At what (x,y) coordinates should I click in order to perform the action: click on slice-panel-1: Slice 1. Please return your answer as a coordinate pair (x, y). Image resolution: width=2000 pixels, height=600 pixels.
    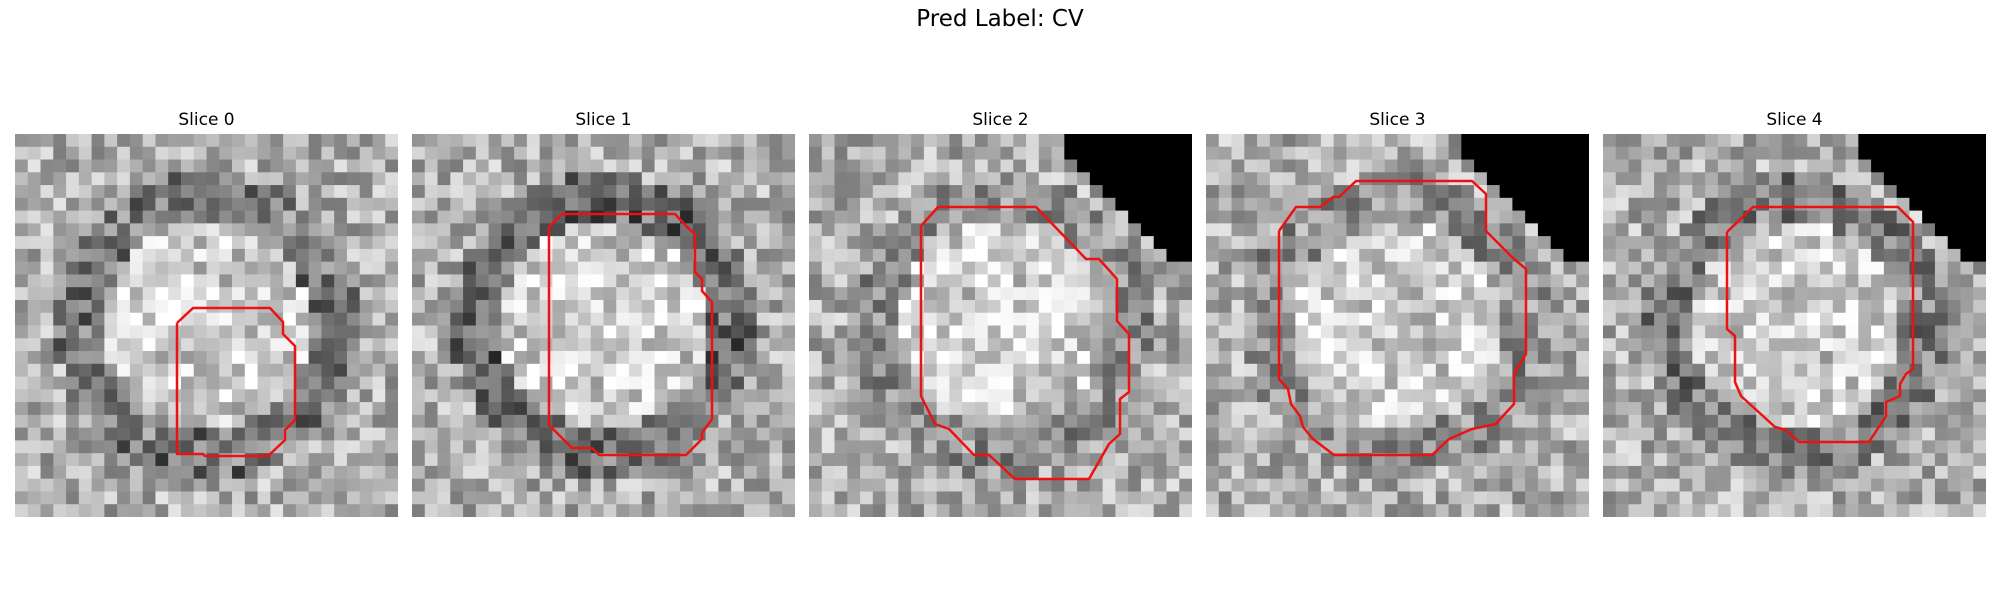
    Looking at the image, I should click on (603, 313).